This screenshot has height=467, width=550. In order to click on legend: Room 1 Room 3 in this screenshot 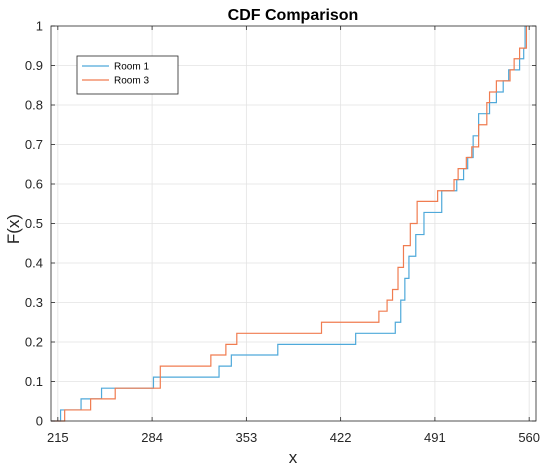, I will do `click(127, 75)`.